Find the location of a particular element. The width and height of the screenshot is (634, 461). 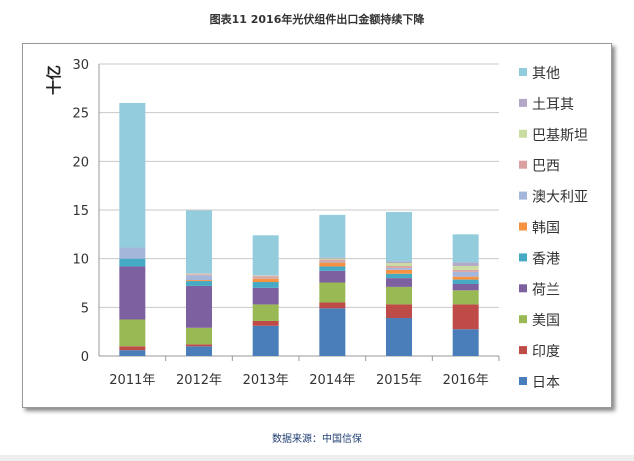

legend-label: 澳大利亚 is located at coordinates (560, 198).